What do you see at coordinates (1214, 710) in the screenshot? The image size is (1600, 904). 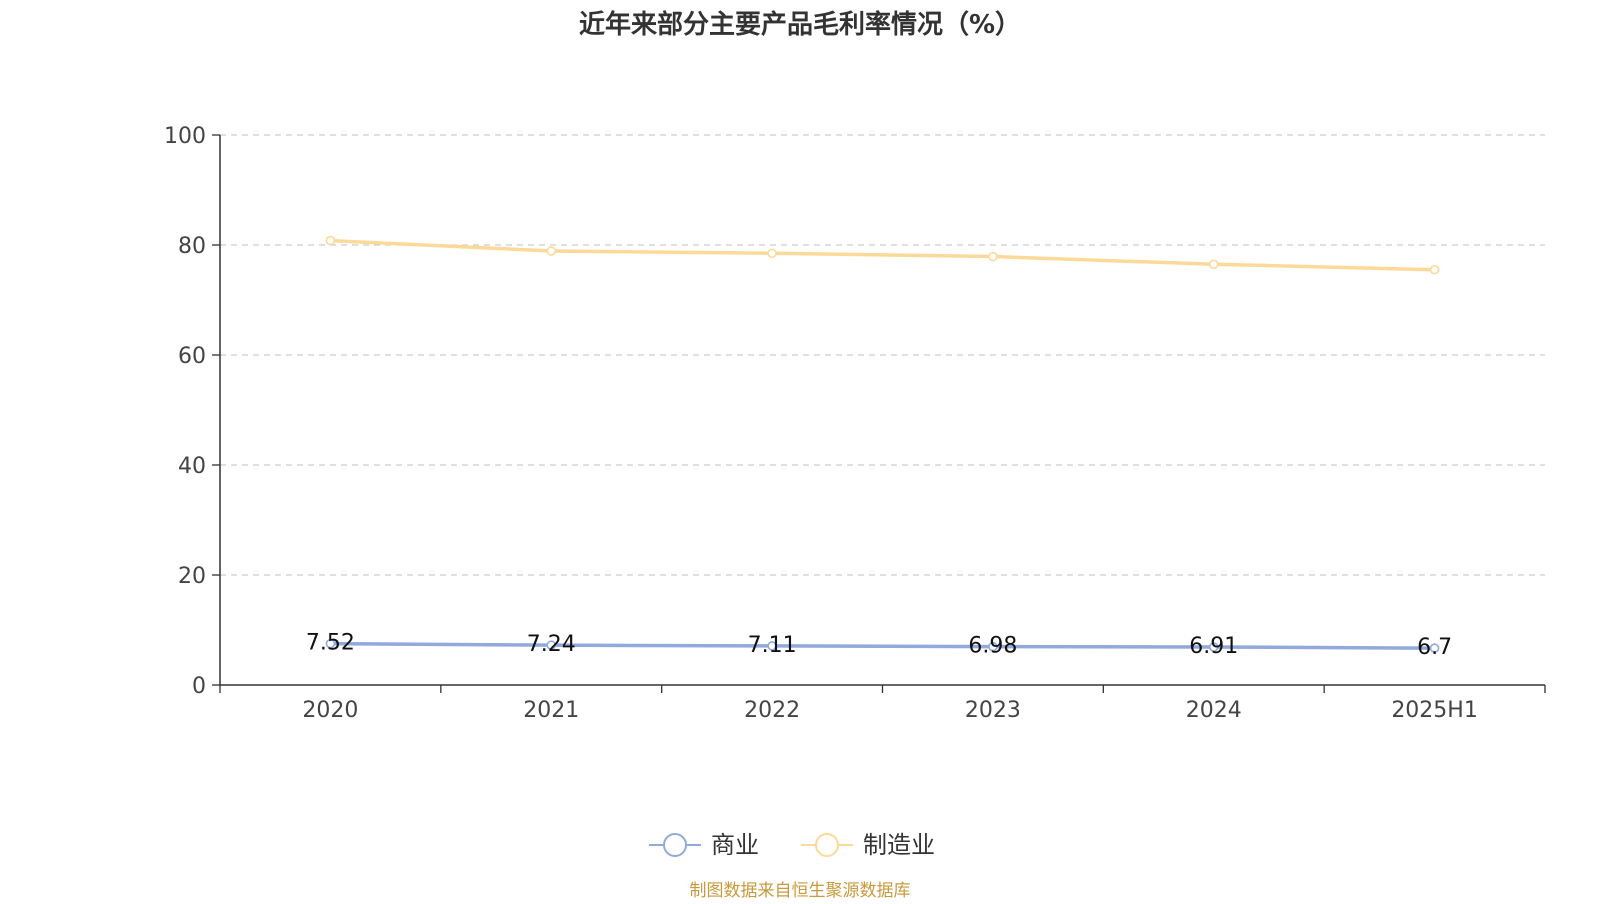 I see `x-tick-label: 2024` at bounding box center [1214, 710].